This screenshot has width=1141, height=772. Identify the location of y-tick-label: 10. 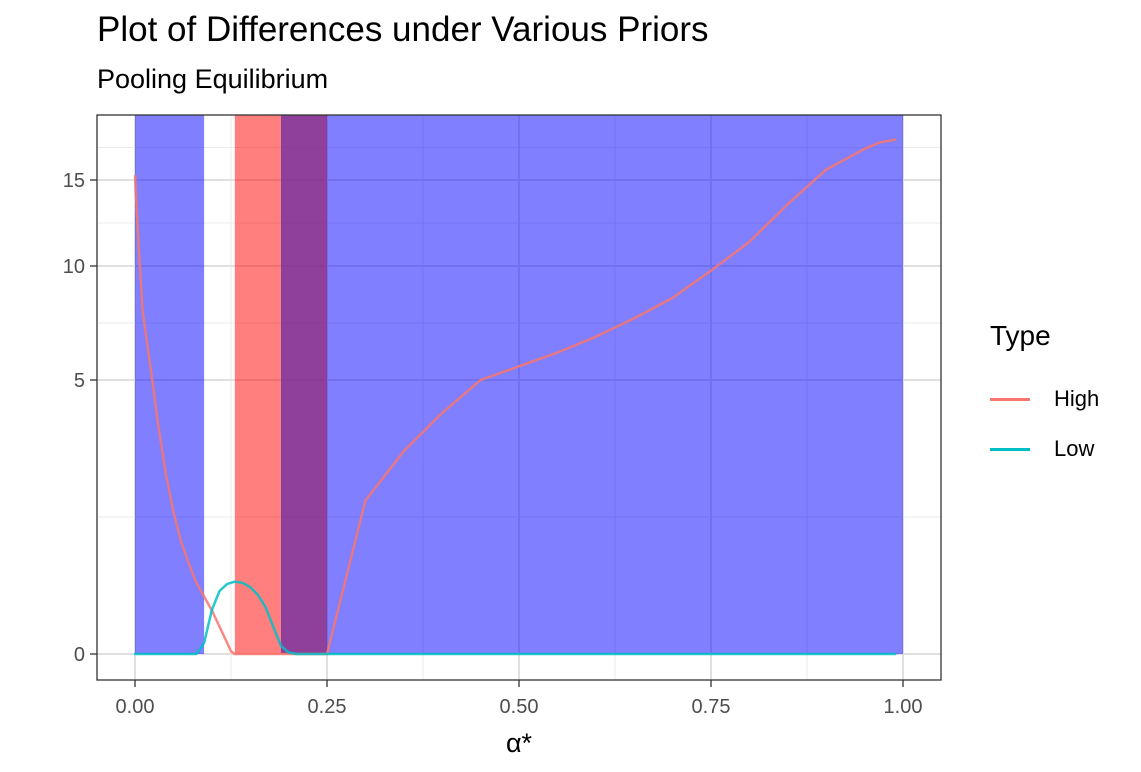
(74, 267).